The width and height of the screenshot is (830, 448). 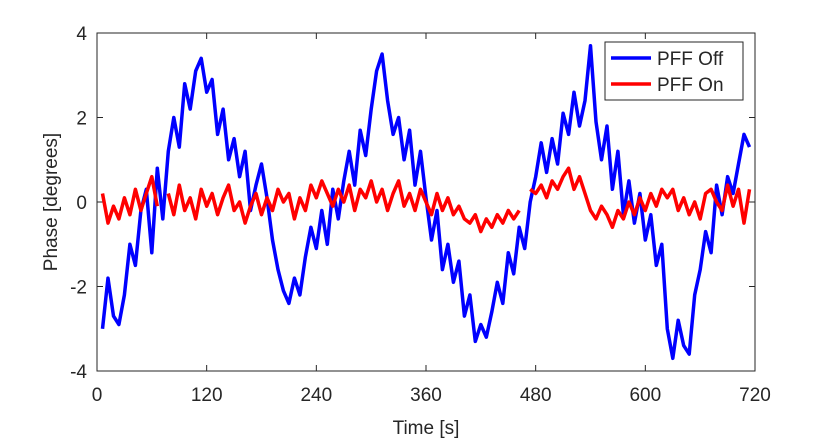 What do you see at coordinates (645, 395) in the screenshot?
I see `x-tick-label: 600` at bounding box center [645, 395].